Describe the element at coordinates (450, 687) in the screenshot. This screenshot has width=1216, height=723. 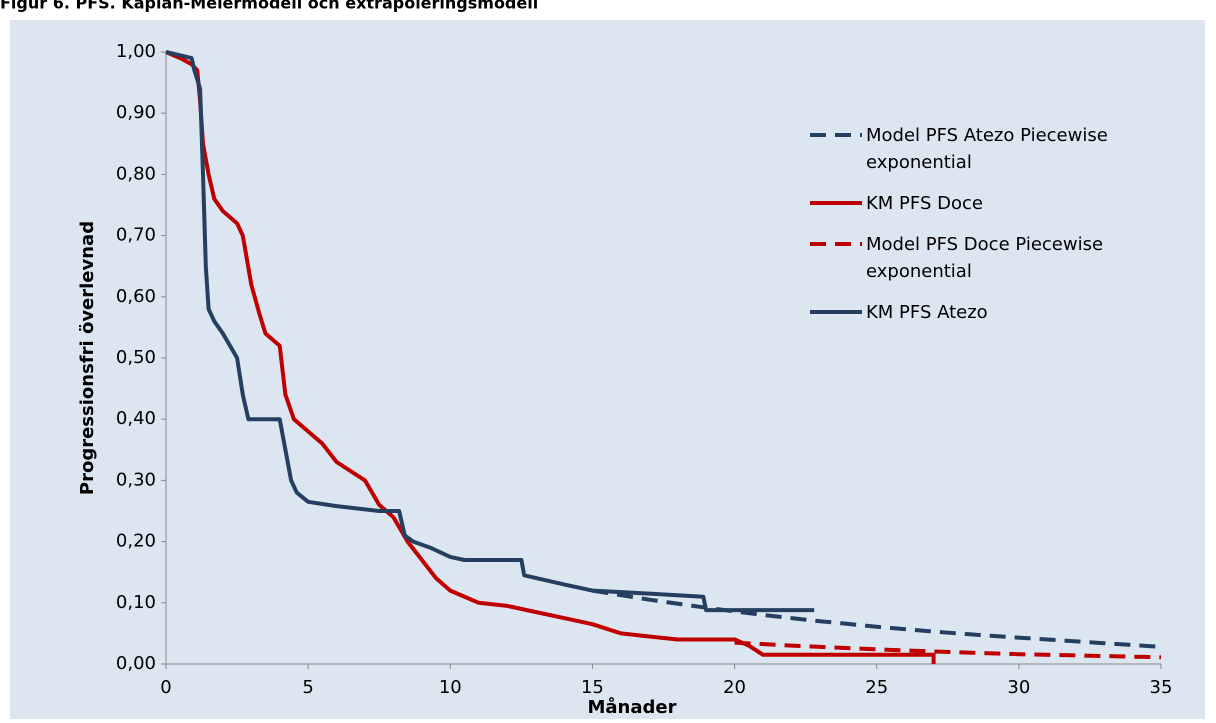
I see `x-tick-label: 10` at that location.